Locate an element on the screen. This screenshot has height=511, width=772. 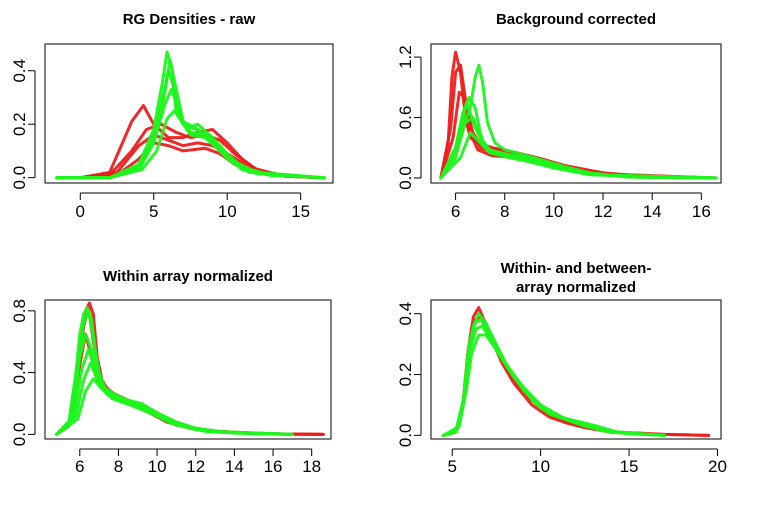
x-axis: 6 8 10 12 14 16 is located at coordinates (581, 206).